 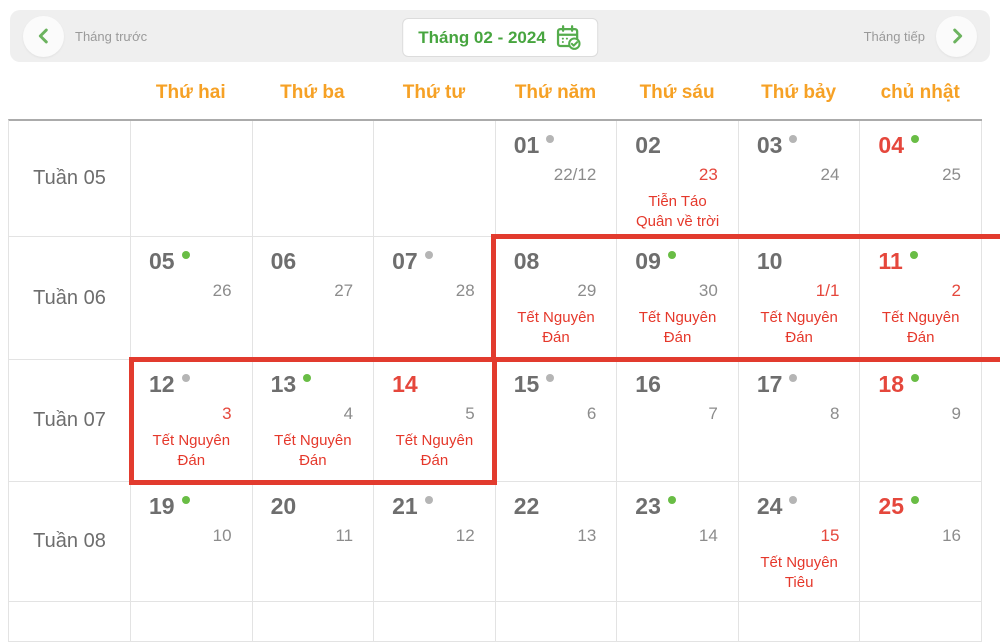 What do you see at coordinates (162, 384) in the screenshot?
I see `solar-day-number: 12` at bounding box center [162, 384].